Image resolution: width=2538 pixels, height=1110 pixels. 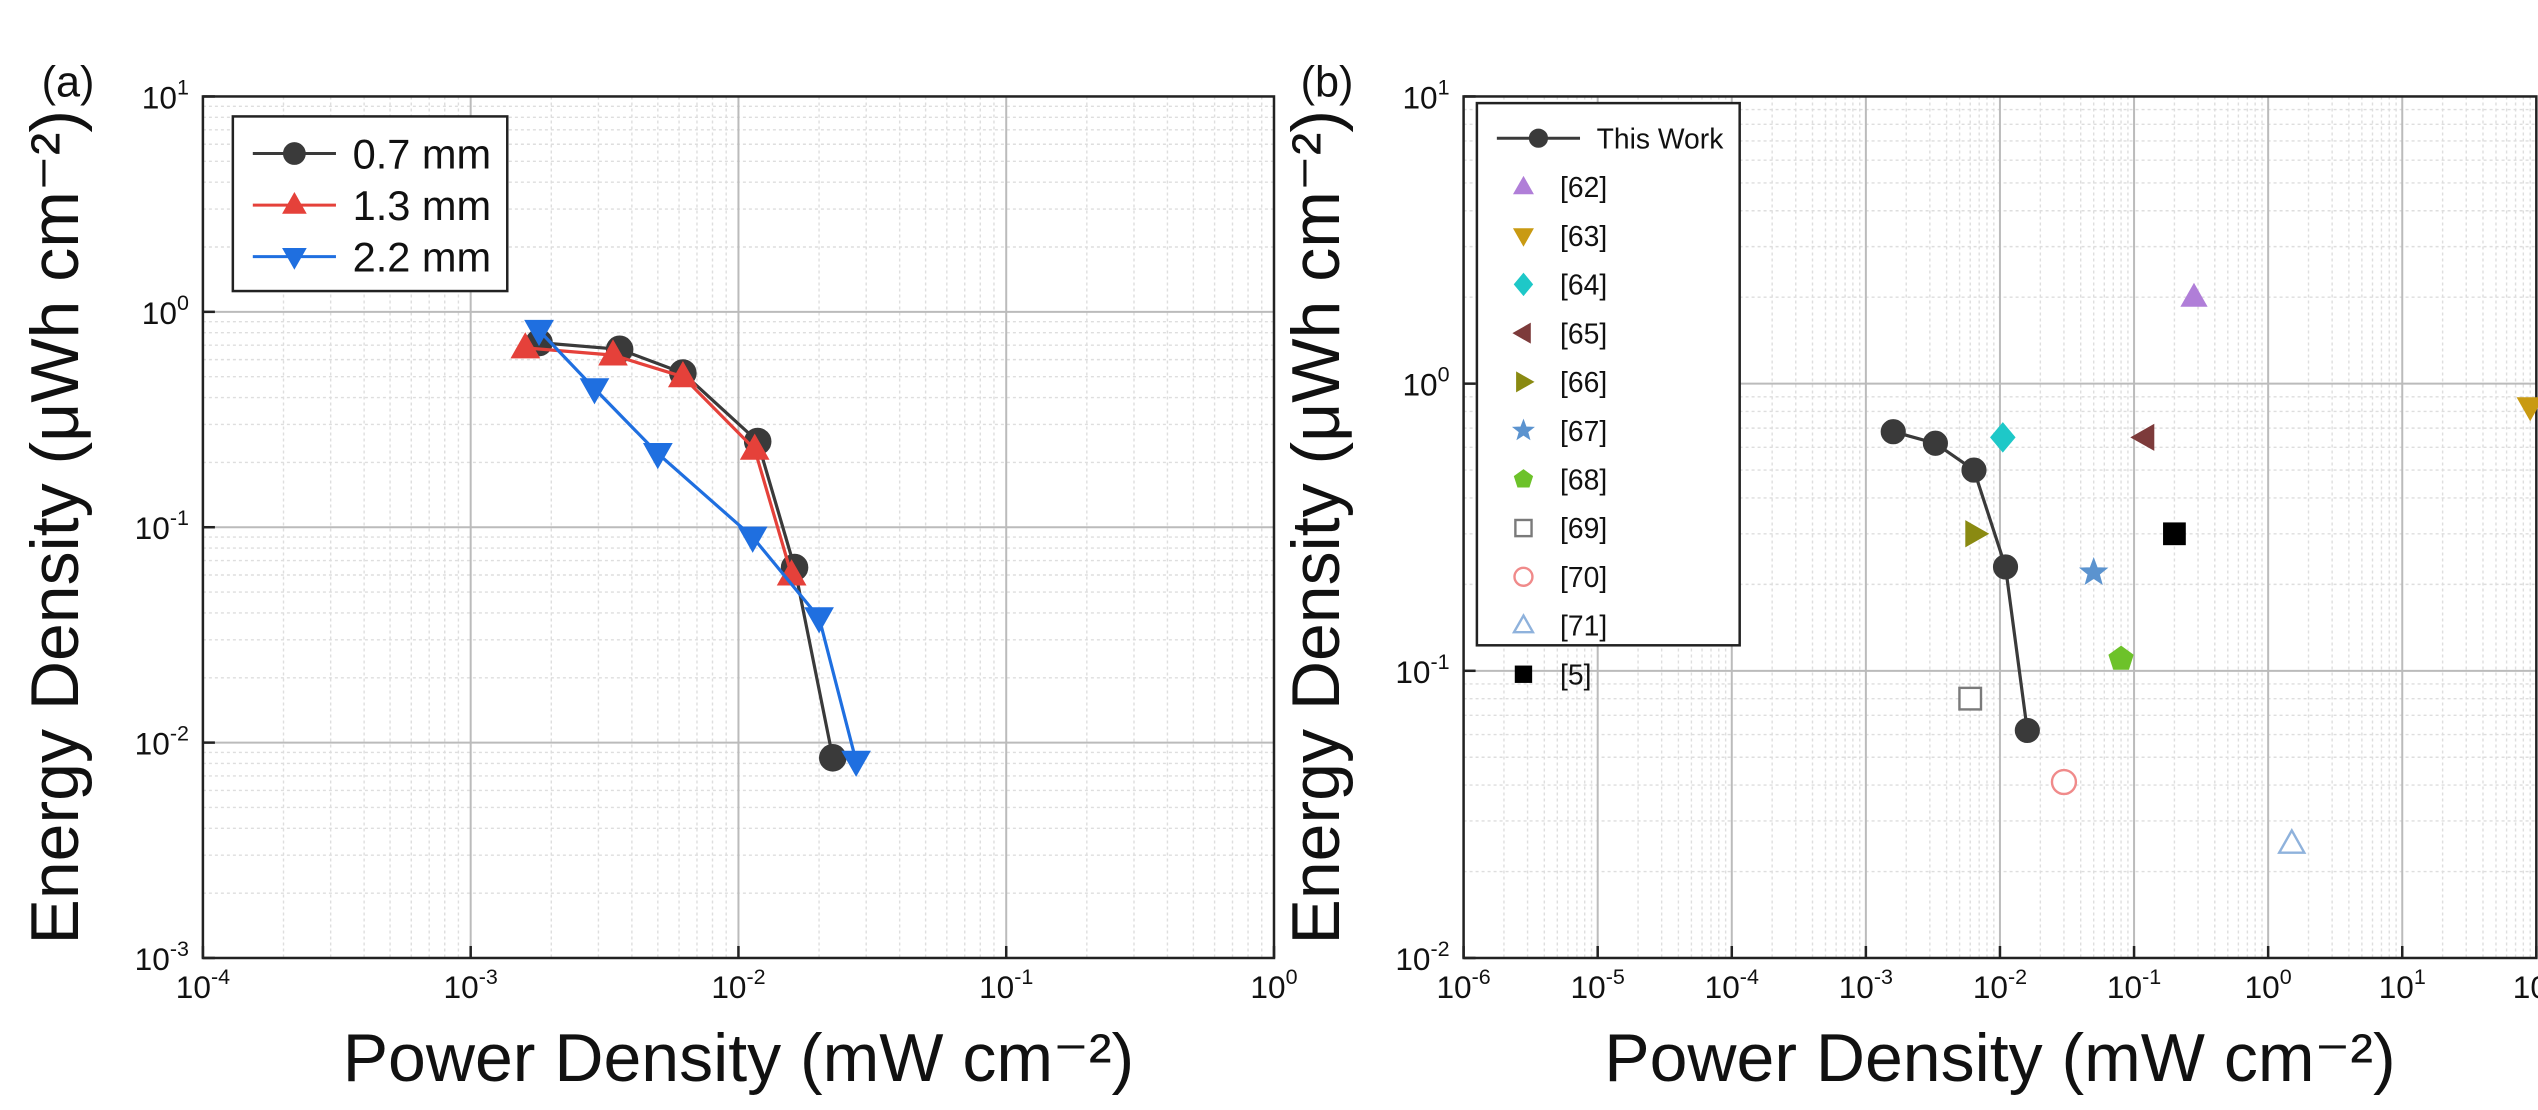 I want to click on legend-label: 2.2 mm, so click(x=422, y=257).